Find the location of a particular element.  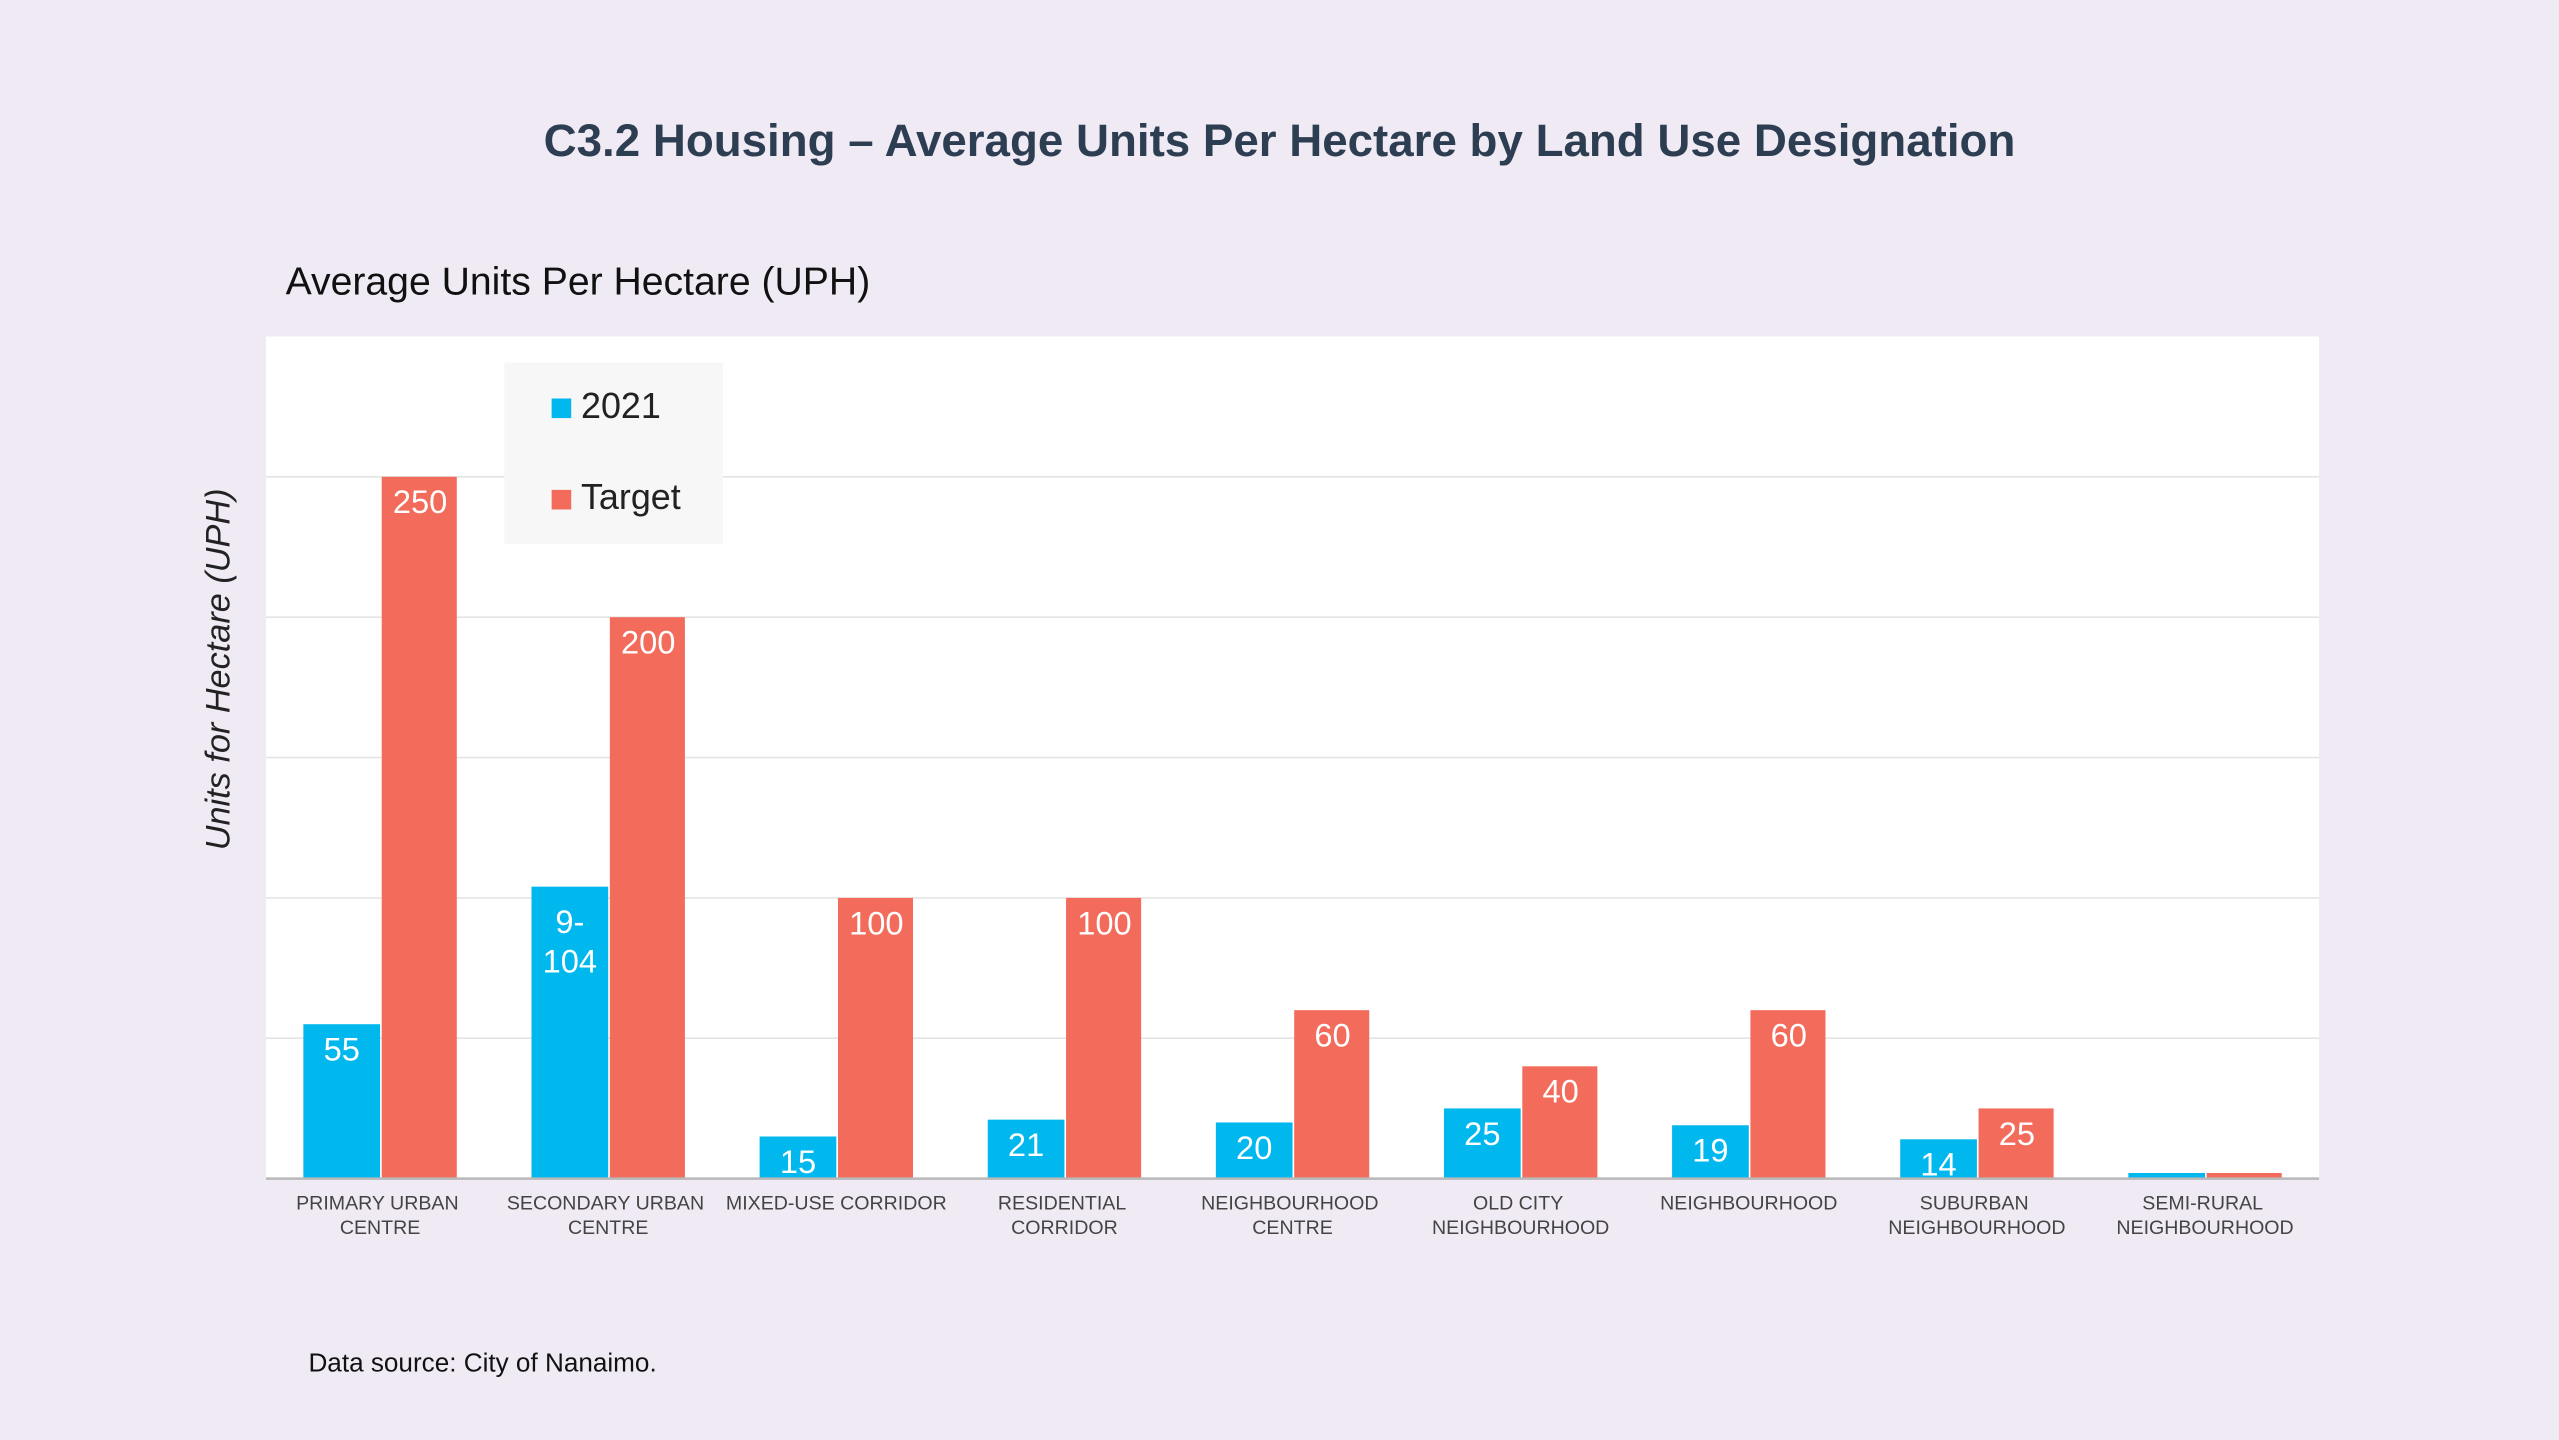

x-tick-label: SUBURBAN NEIGHBOURHOOD is located at coordinates (1976, 1216).